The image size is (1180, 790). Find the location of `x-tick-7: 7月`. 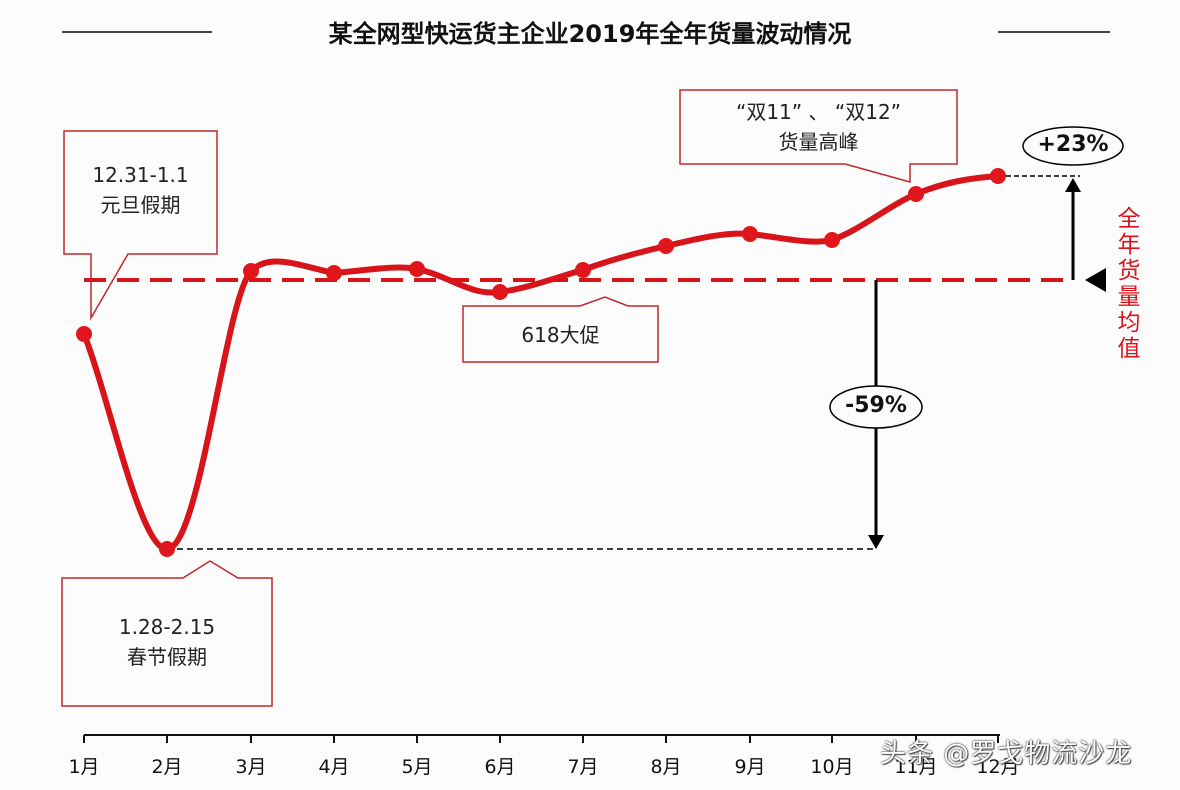

x-tick-7: 7月 is located at coordinates (583, 767).